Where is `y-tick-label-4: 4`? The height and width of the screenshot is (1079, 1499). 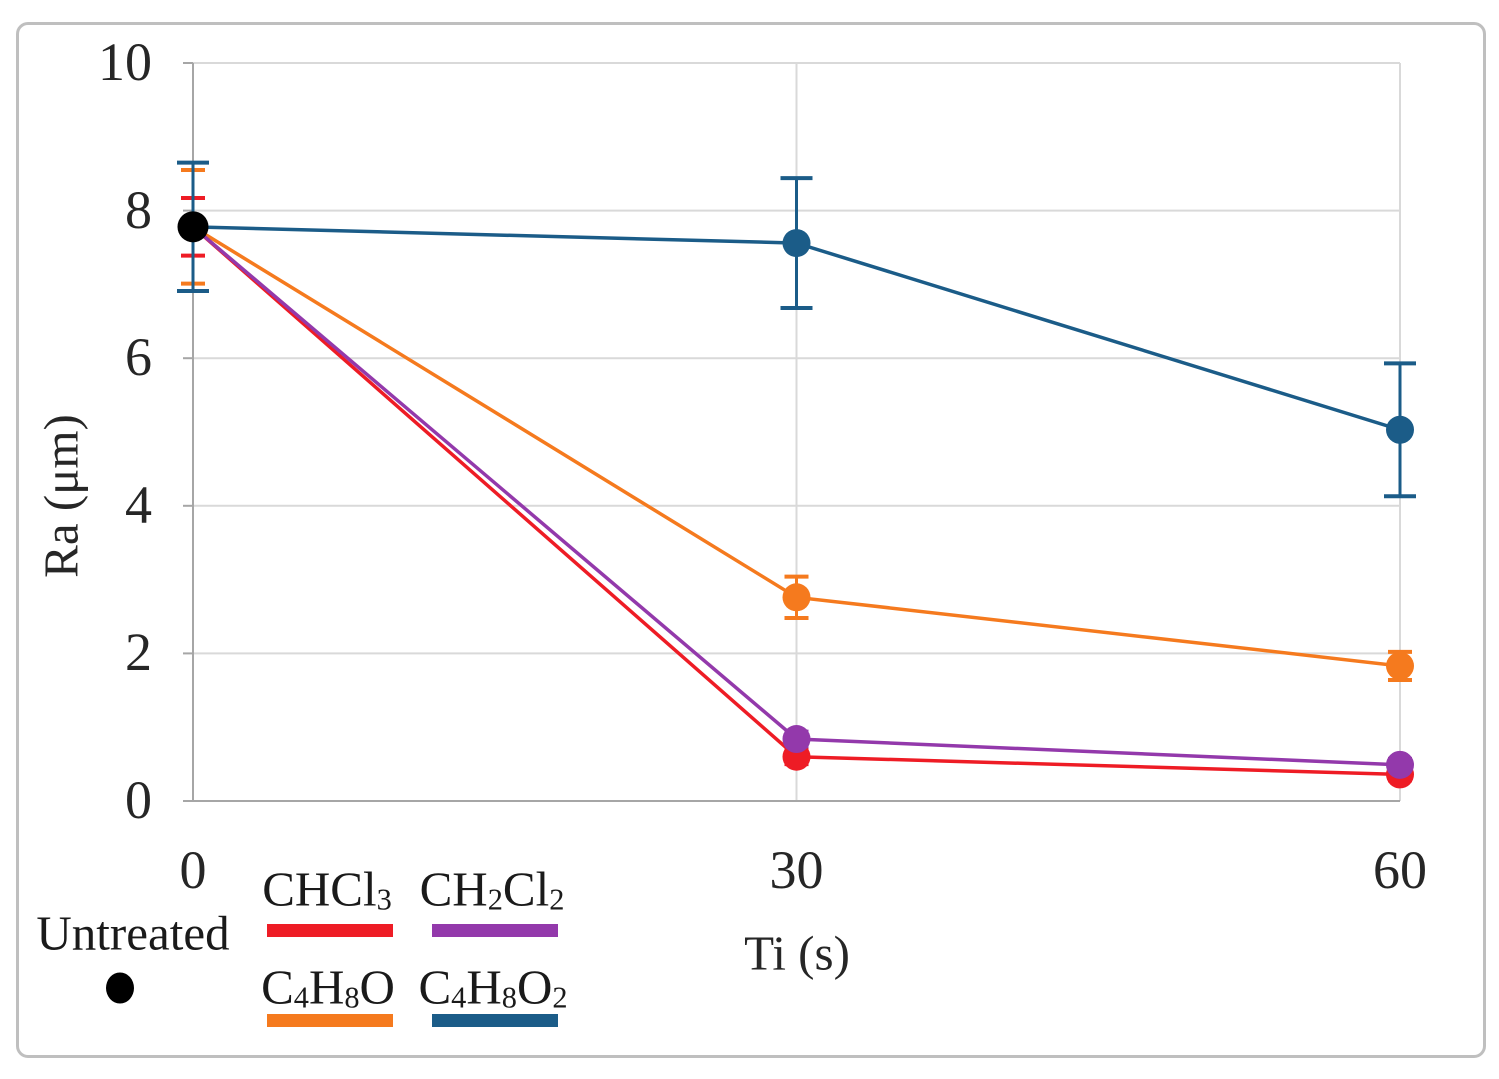 y-tick-label-4: 4 is located at coordinates (138, 504).